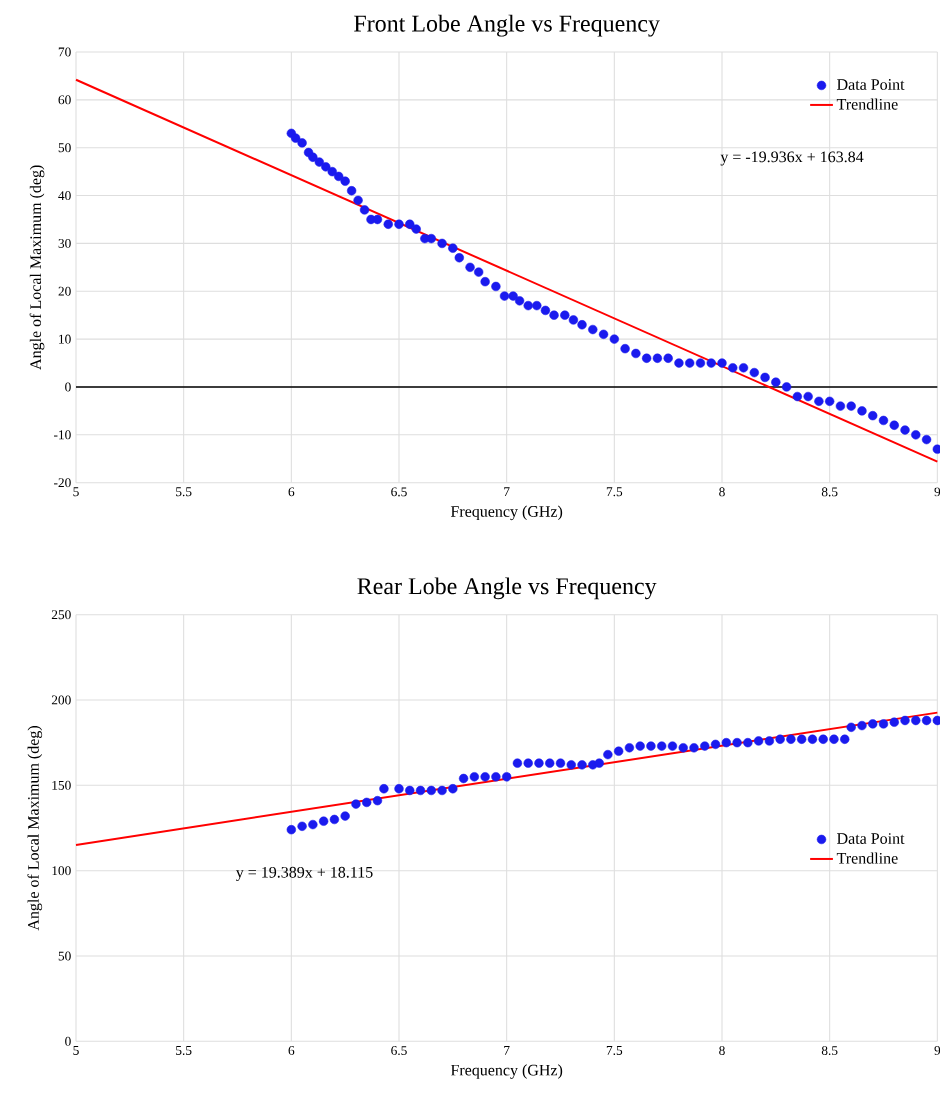 This screenshot has width=940, height=1104. What do you see at coordinates (64, 100) in the screenshot?
I see `y-tick-label: 60` at bounding box center [64, 100].